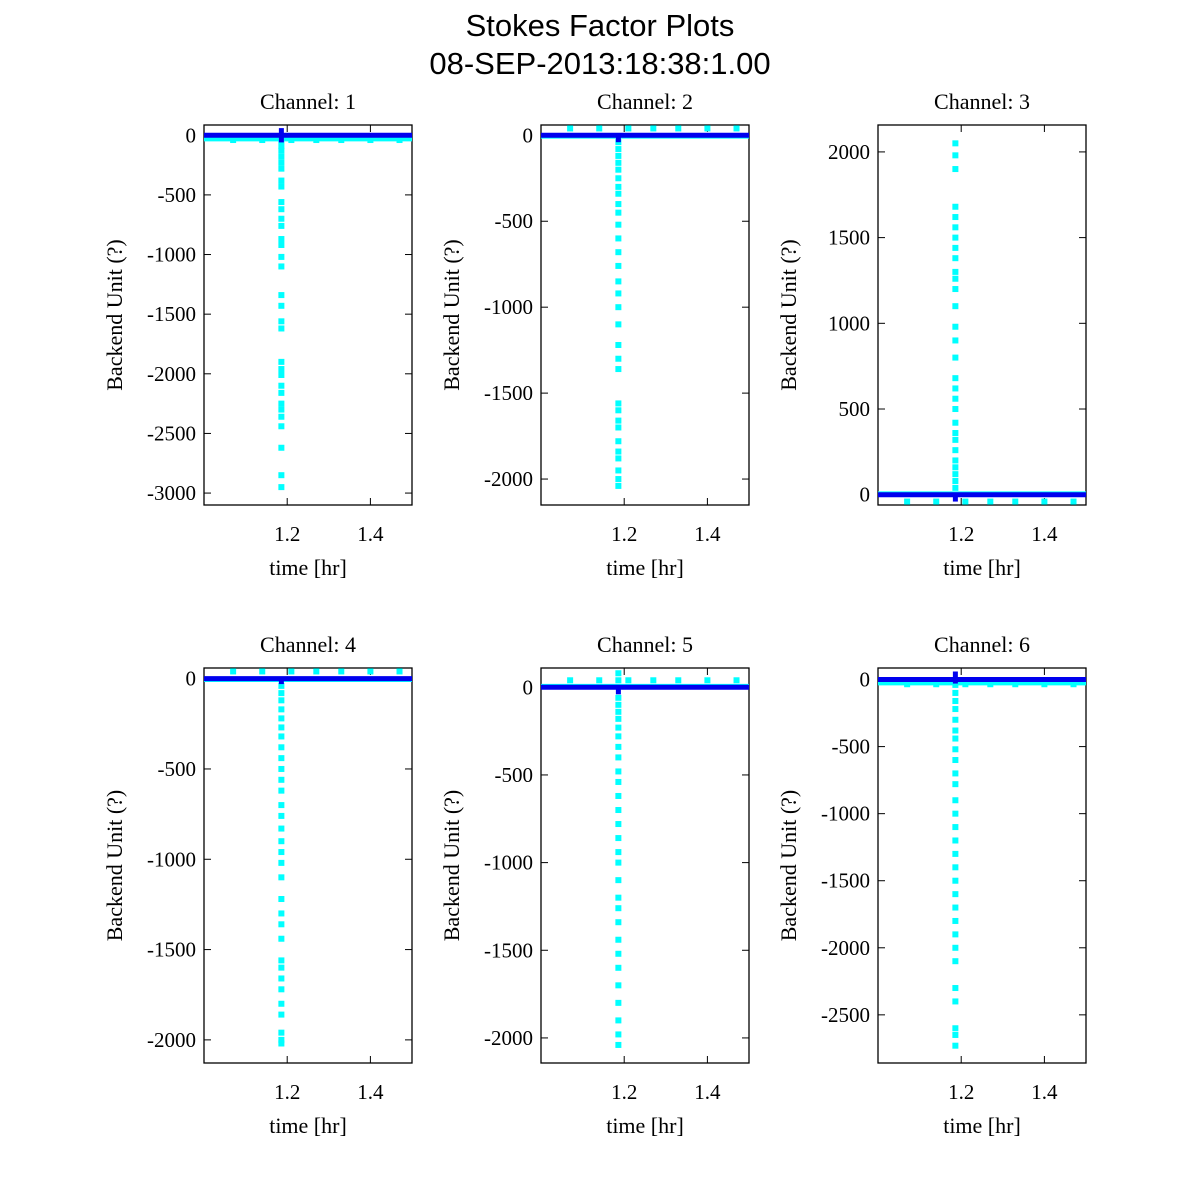  Describe the element at coordinates (171, 433) in the screenshot. I see `y-tick-label: -2500` at that location.